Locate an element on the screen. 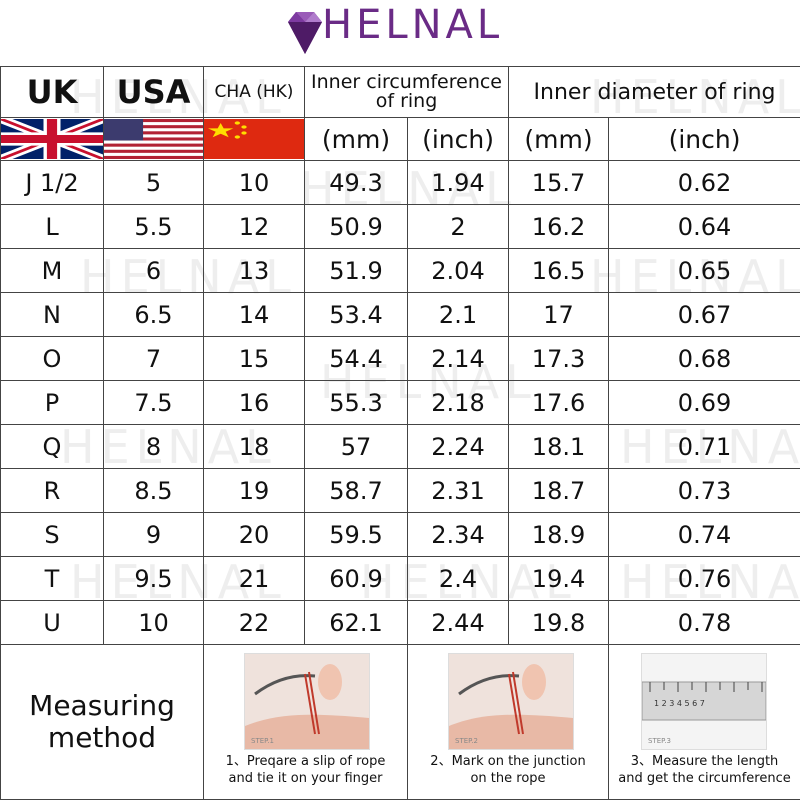 Image resolution: width=800 pixels, height=800 pixels. cell-uk: J 1/2 is located at coordinates (52, 182).